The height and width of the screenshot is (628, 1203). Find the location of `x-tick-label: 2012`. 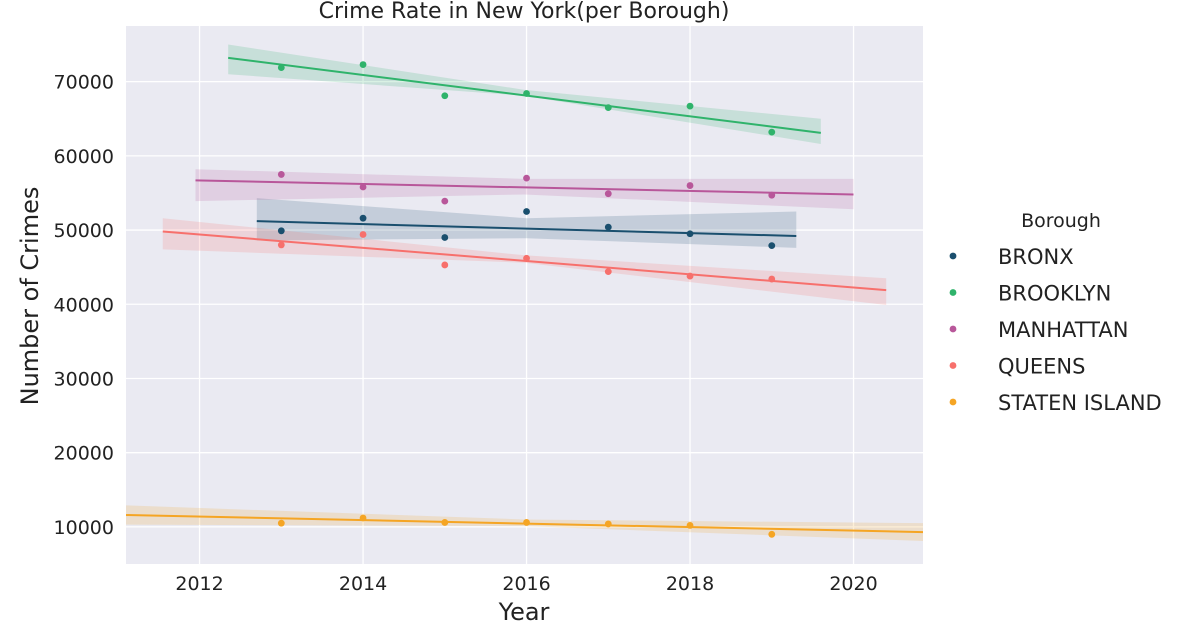

x-tick-label: 2012 is located at coordinates (199, 584).